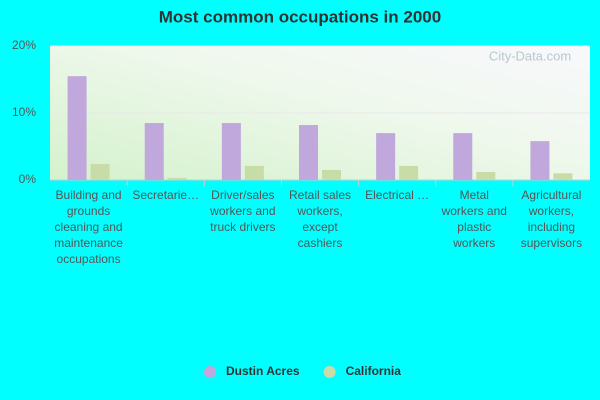 The height and width of the screenshot is (400, 600). What do you see at coordinates (551, 219) in the screenshot?
I see `x-tick-label: Agricultural workers, including supervisors` at bounding box center [551, 219].